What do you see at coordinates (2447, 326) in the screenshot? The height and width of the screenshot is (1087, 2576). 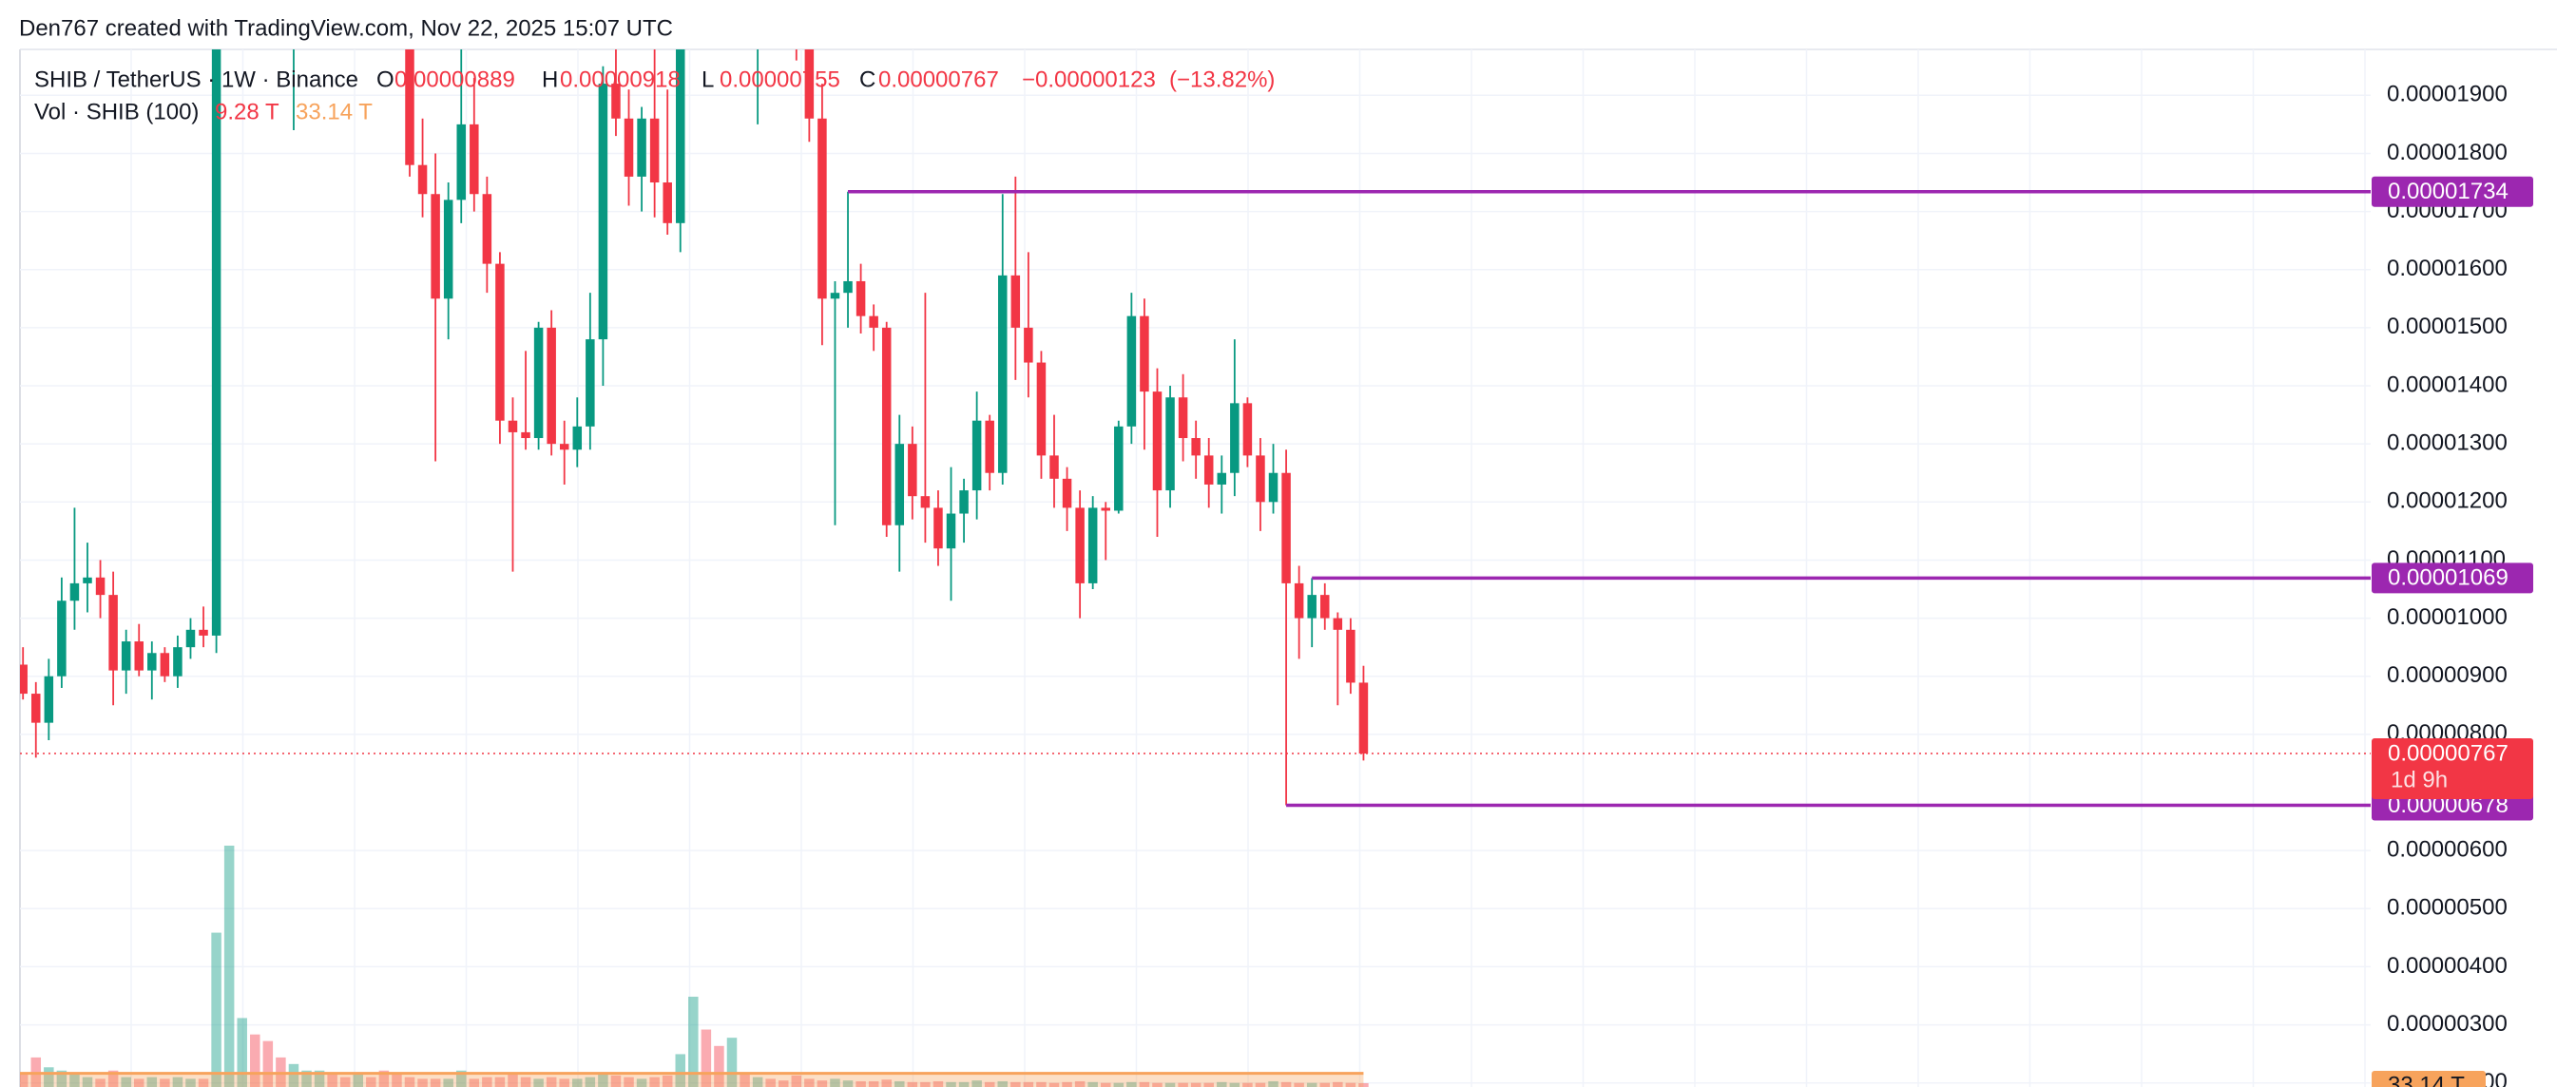 I see `y-tick-label: 0.00001500` at bounding box center [2447, 326].